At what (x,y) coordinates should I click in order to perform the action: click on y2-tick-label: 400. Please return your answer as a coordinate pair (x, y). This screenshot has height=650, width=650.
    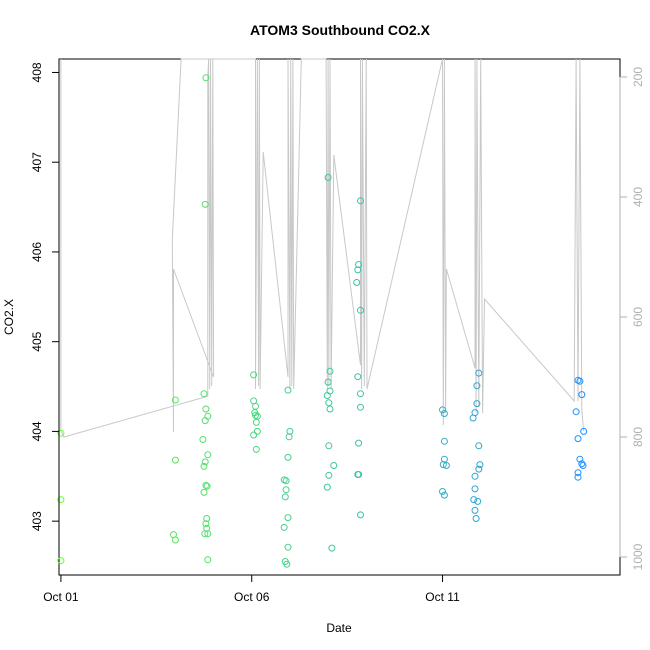
    Looking at the image, I should click on (638, 197).